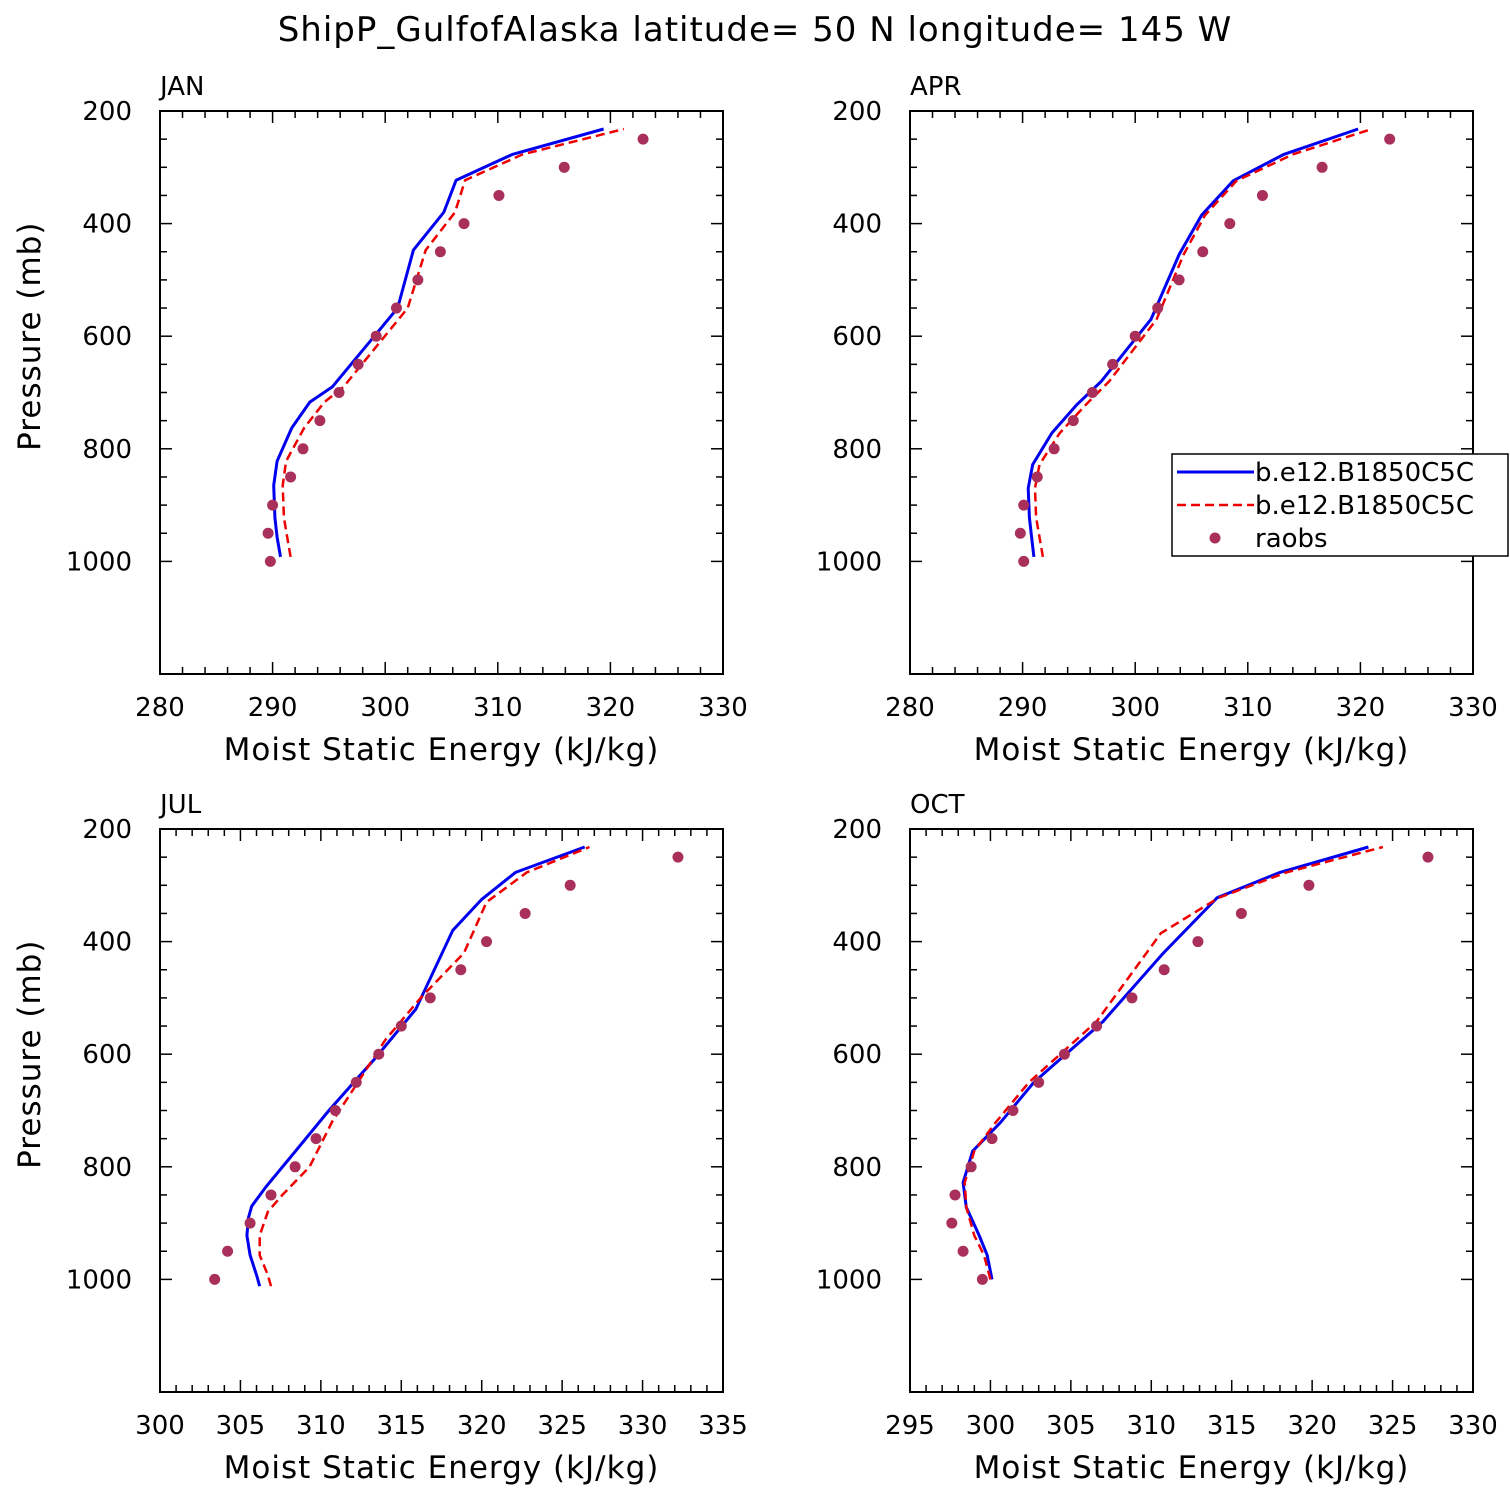  What do you see at coordinates (910, 1426) in the screenshot?
I see `x-tick-label: 295` at bounding box center [910, 1426].